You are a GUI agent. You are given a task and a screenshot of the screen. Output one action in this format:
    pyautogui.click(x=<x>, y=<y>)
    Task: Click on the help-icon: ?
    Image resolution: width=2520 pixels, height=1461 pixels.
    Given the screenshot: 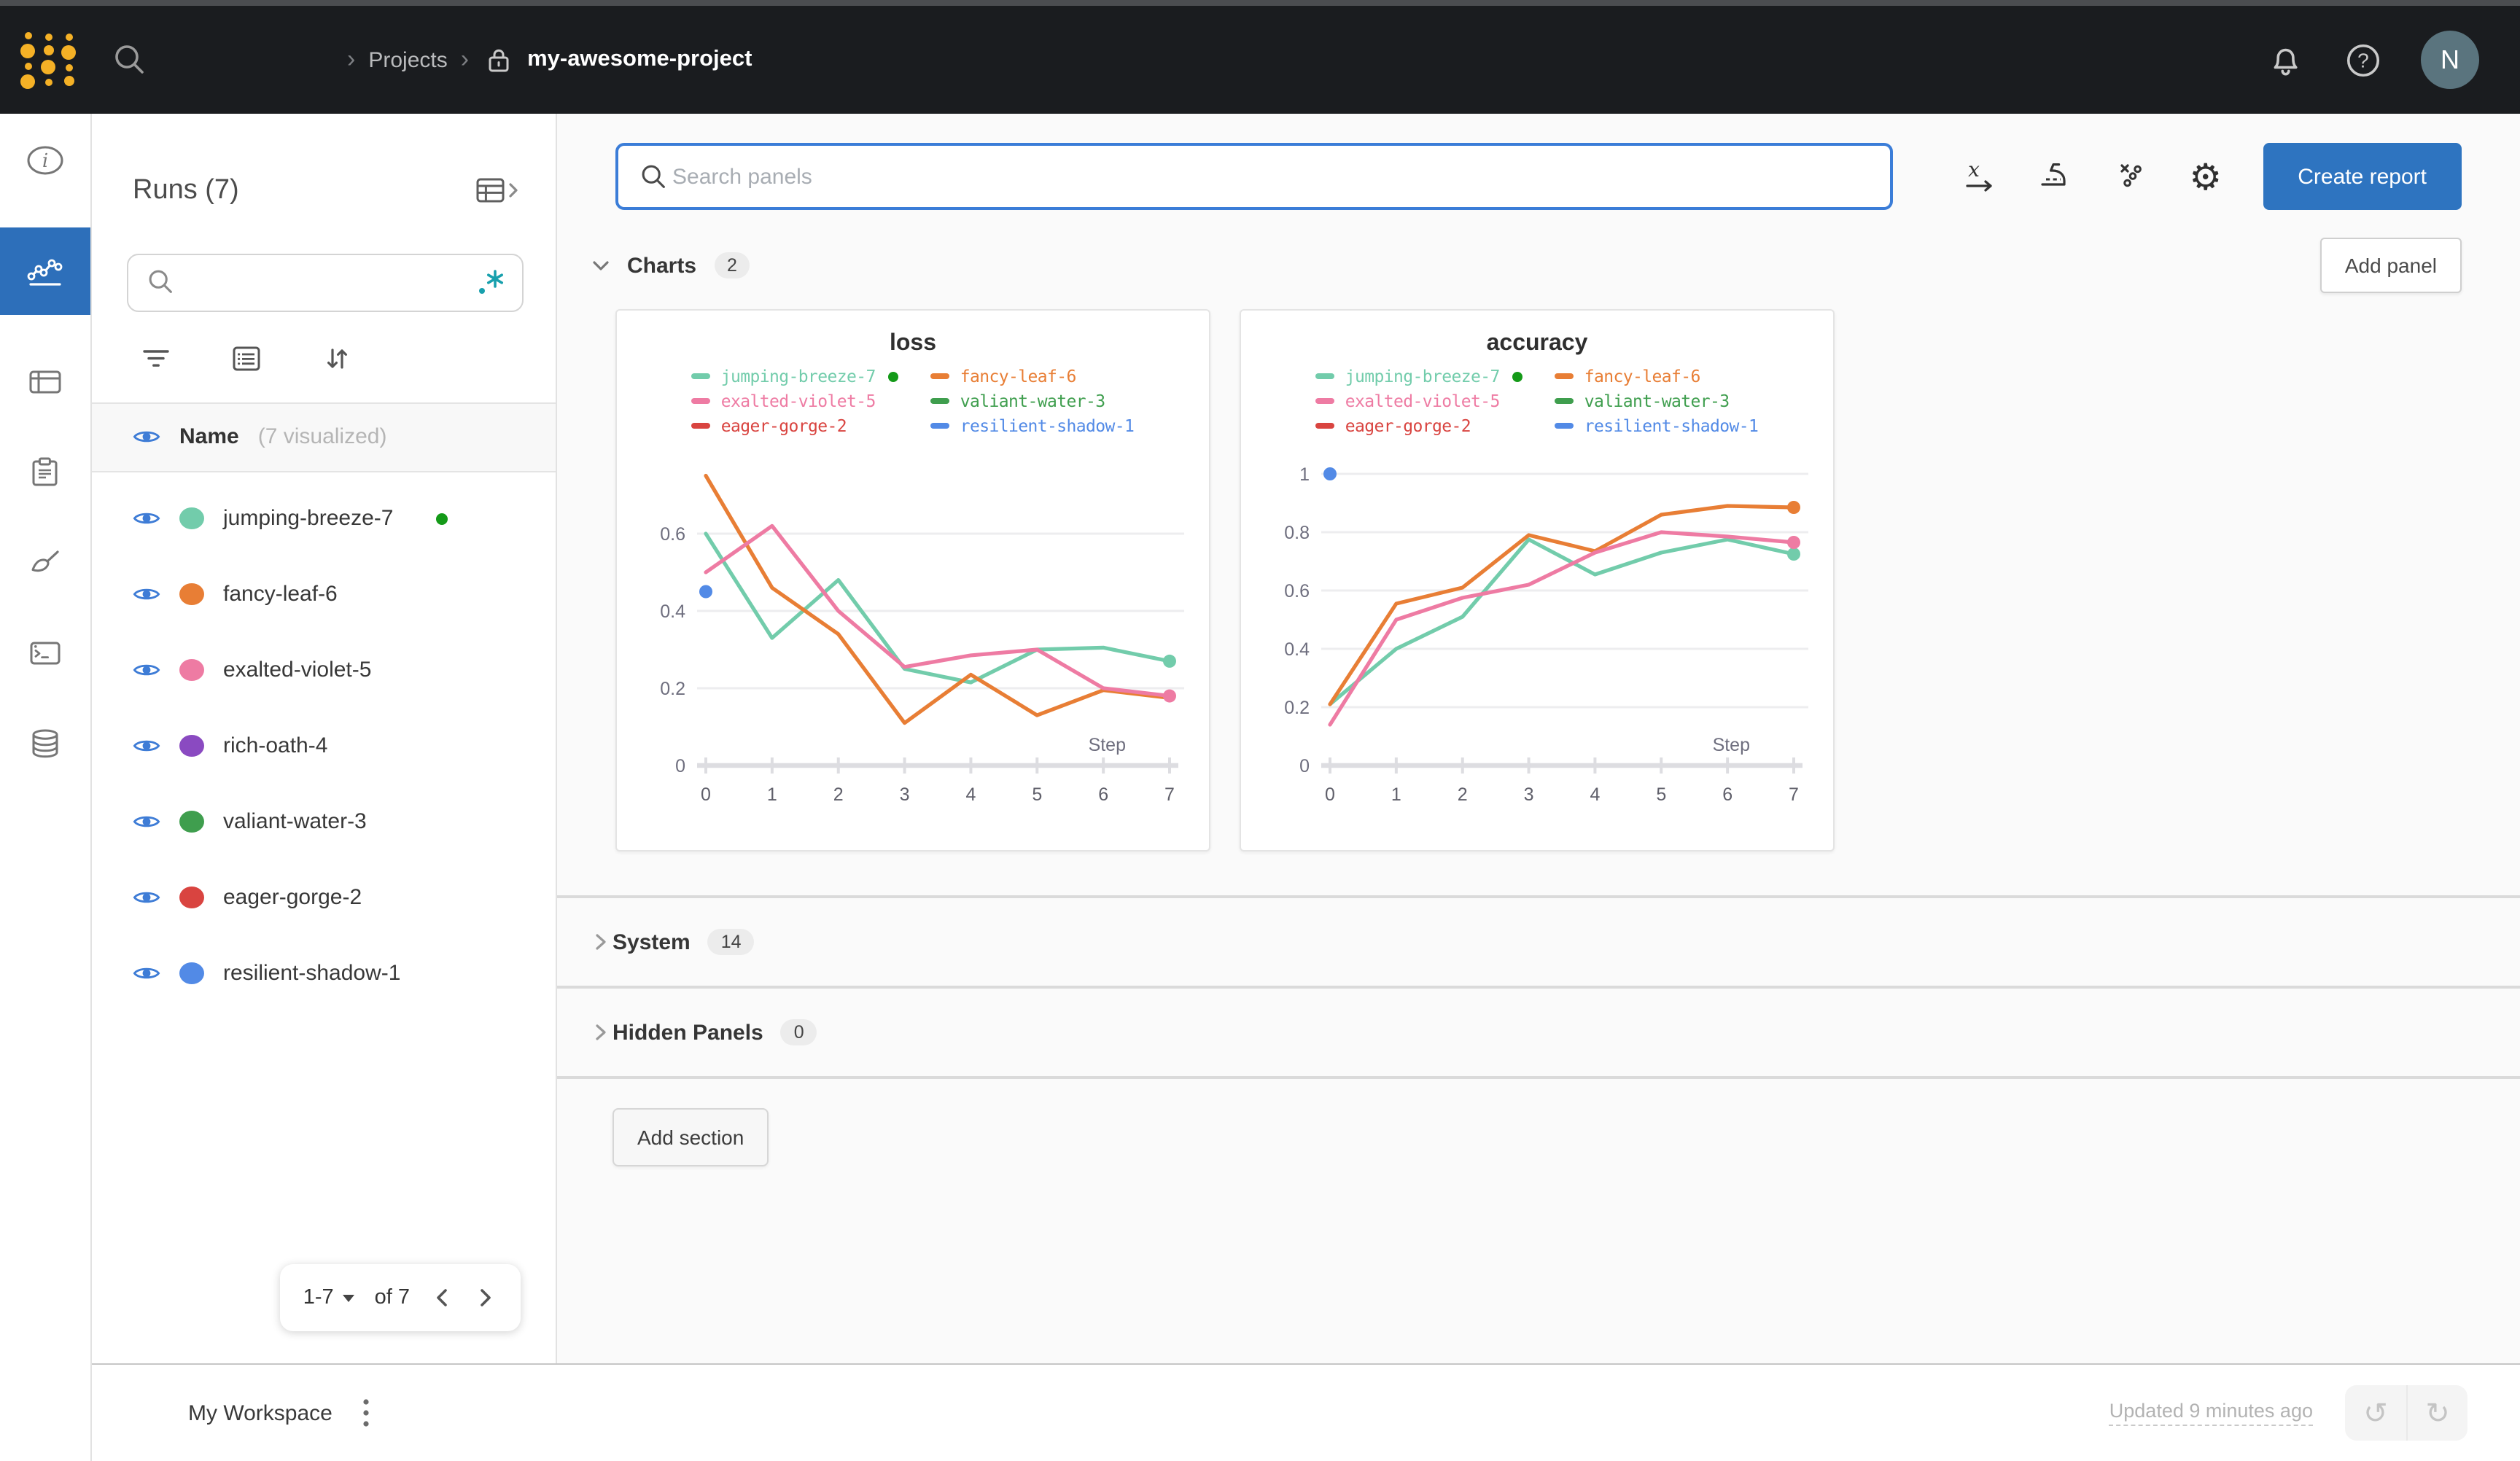 What is the action you would take?
    pyautogui.click(x=2363, y=59)
    